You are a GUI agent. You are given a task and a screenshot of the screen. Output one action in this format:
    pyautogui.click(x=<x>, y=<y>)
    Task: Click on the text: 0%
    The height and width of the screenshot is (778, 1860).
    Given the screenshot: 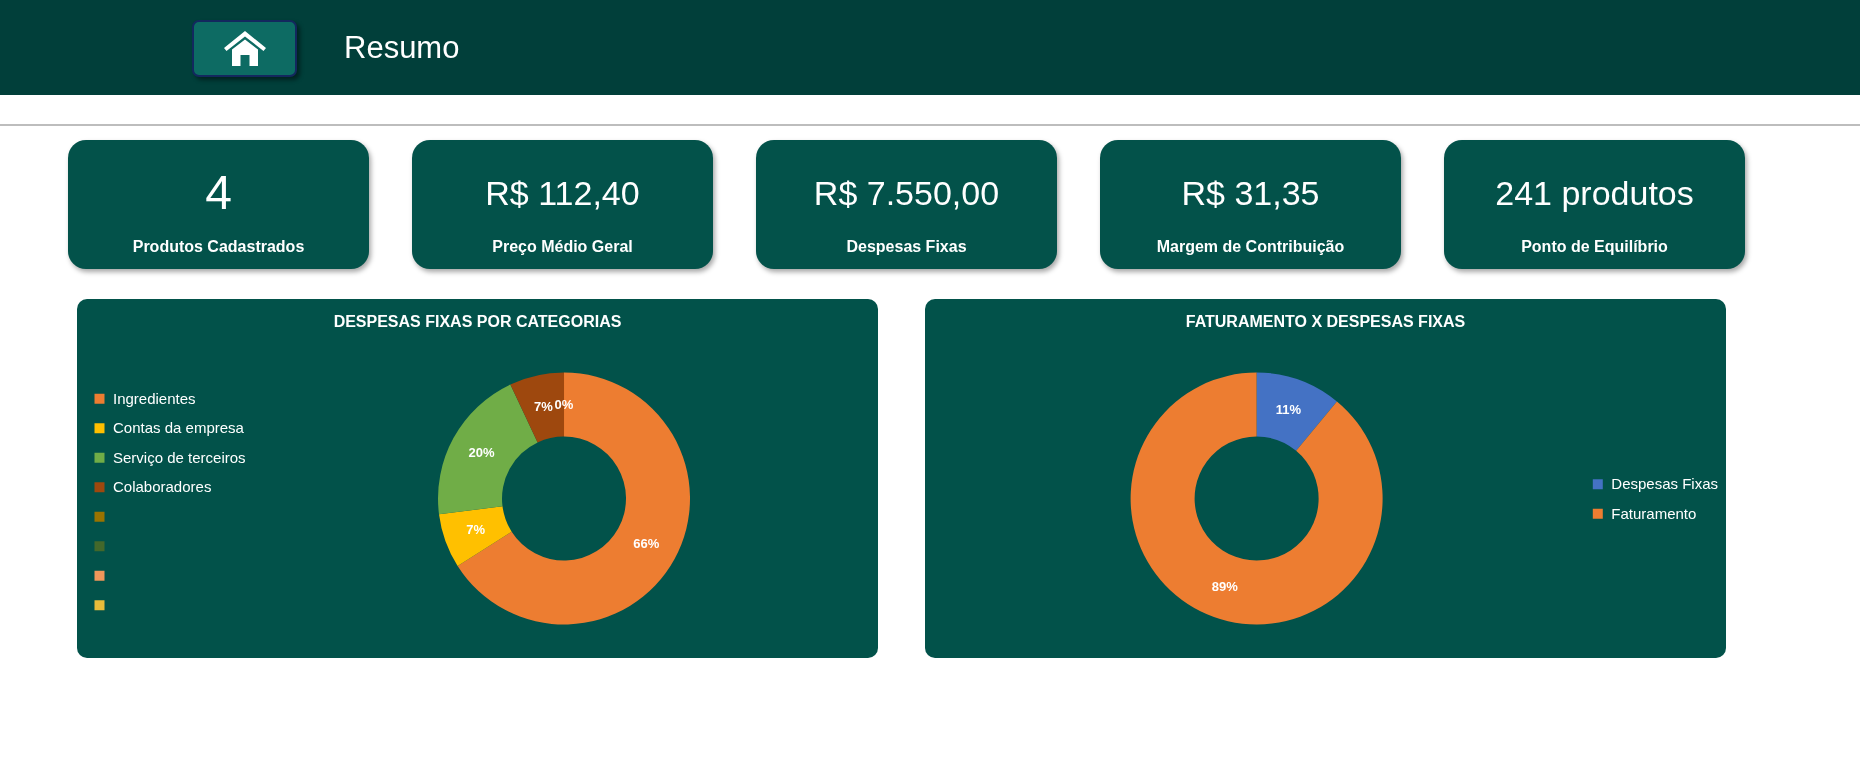 What is the action you would take?
    pyautogui.click(x=564, y=404)
    